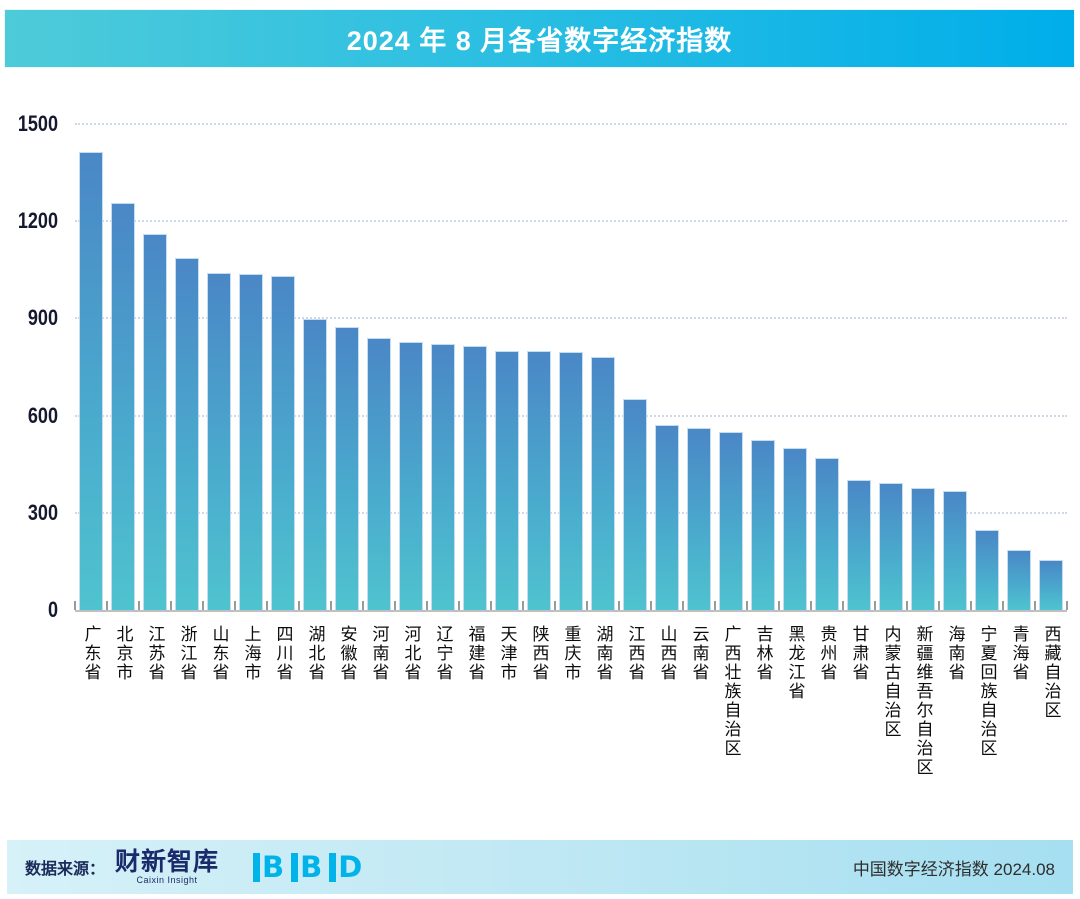 The image size is (1080, 899). I want to click on bar-湖北省, so click(315, 464).